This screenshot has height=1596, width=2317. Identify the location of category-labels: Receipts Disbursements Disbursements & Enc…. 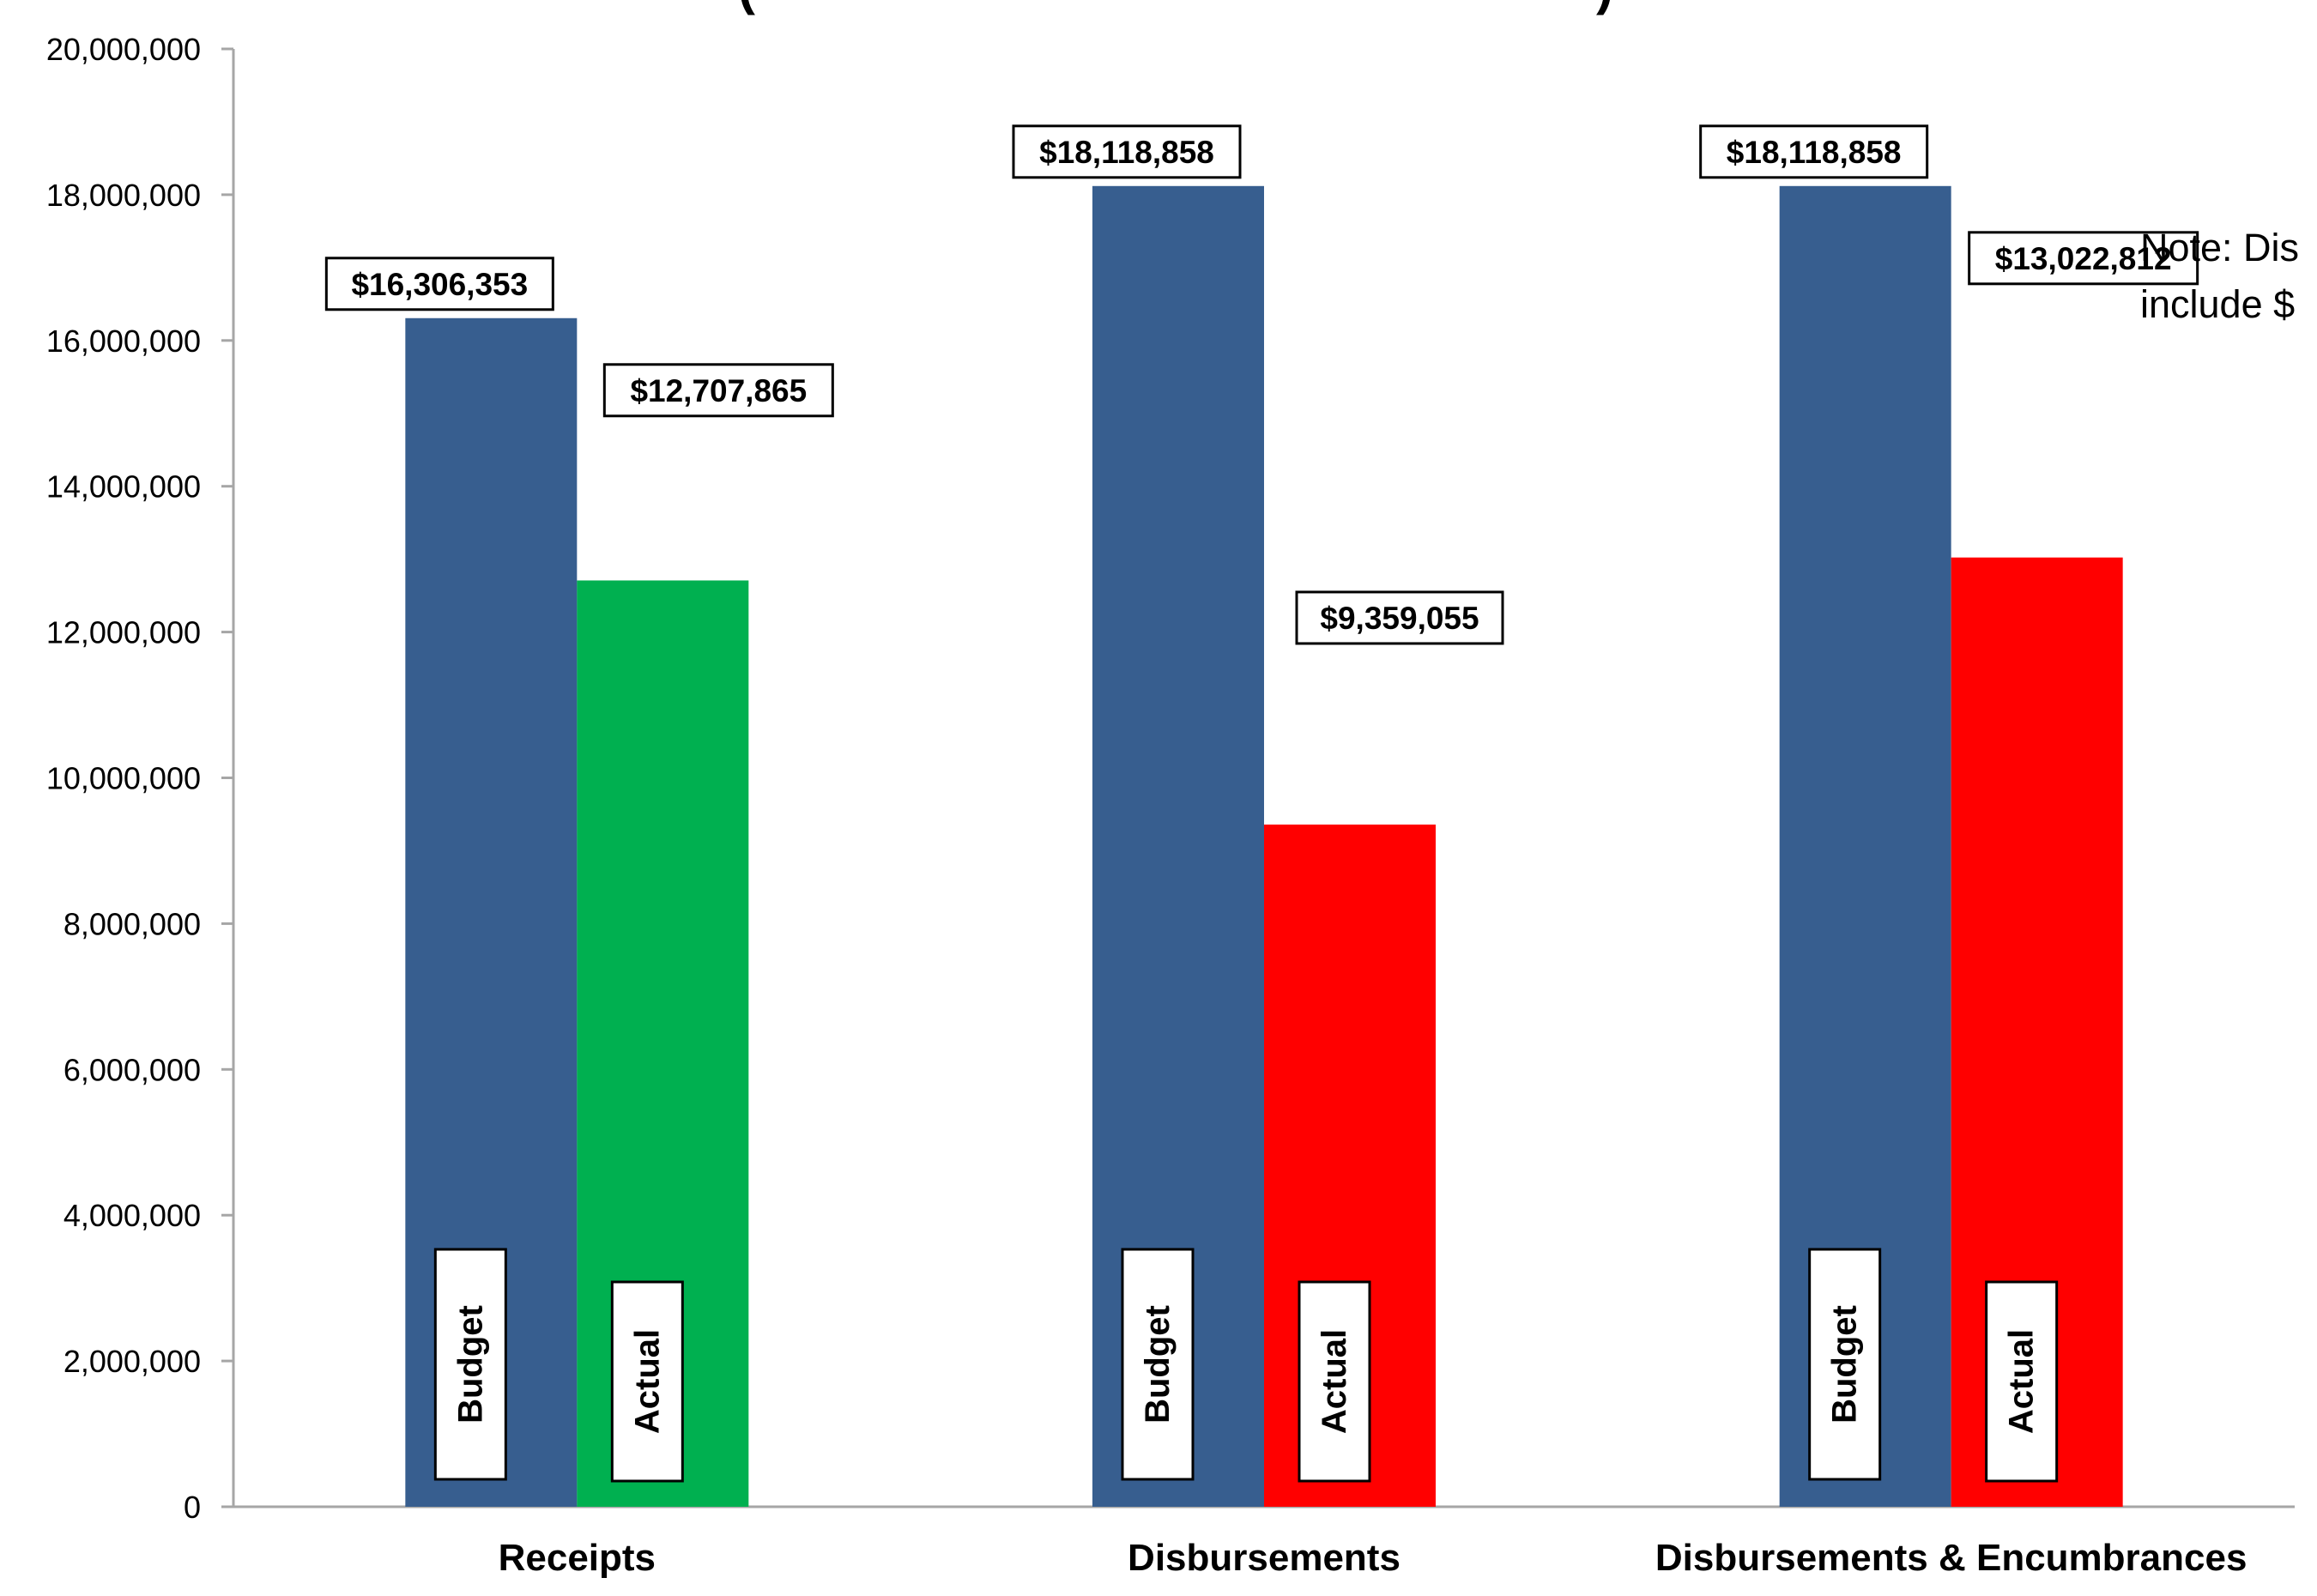
(1373, 1558).